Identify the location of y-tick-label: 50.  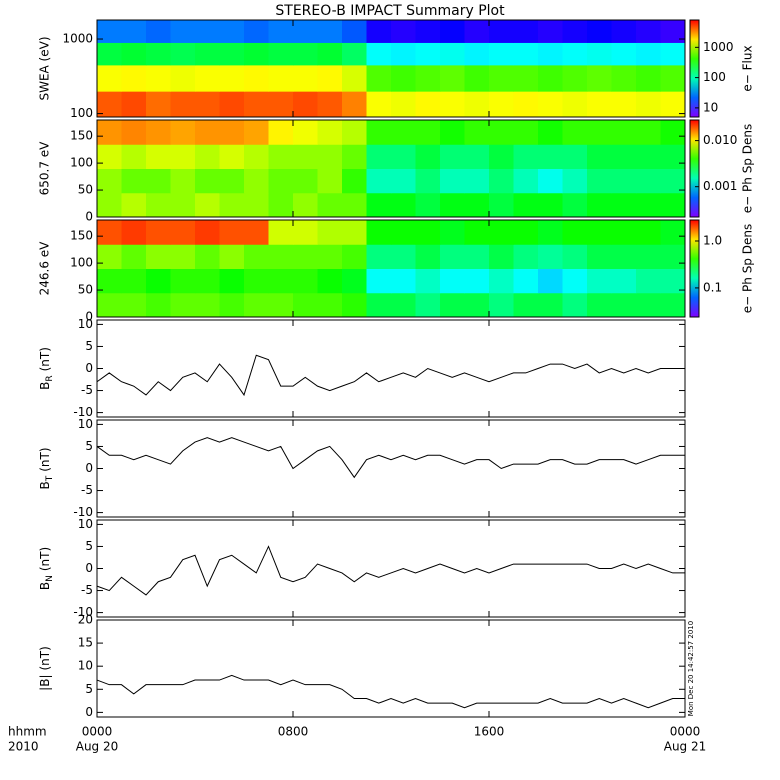
(85, 290).